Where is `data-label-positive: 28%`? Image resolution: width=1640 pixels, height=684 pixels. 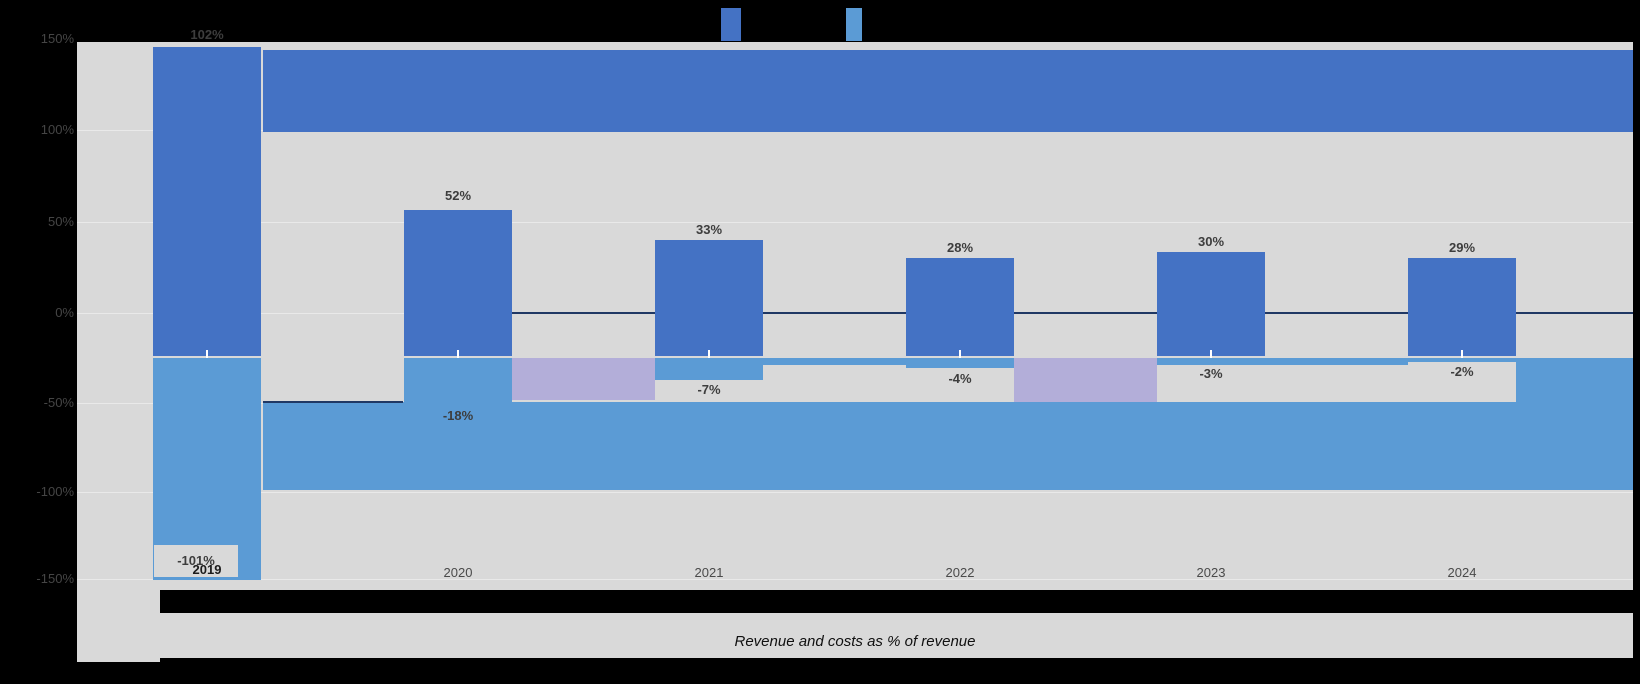
data-label-positive: 28% is located at coordinates (960, 247).